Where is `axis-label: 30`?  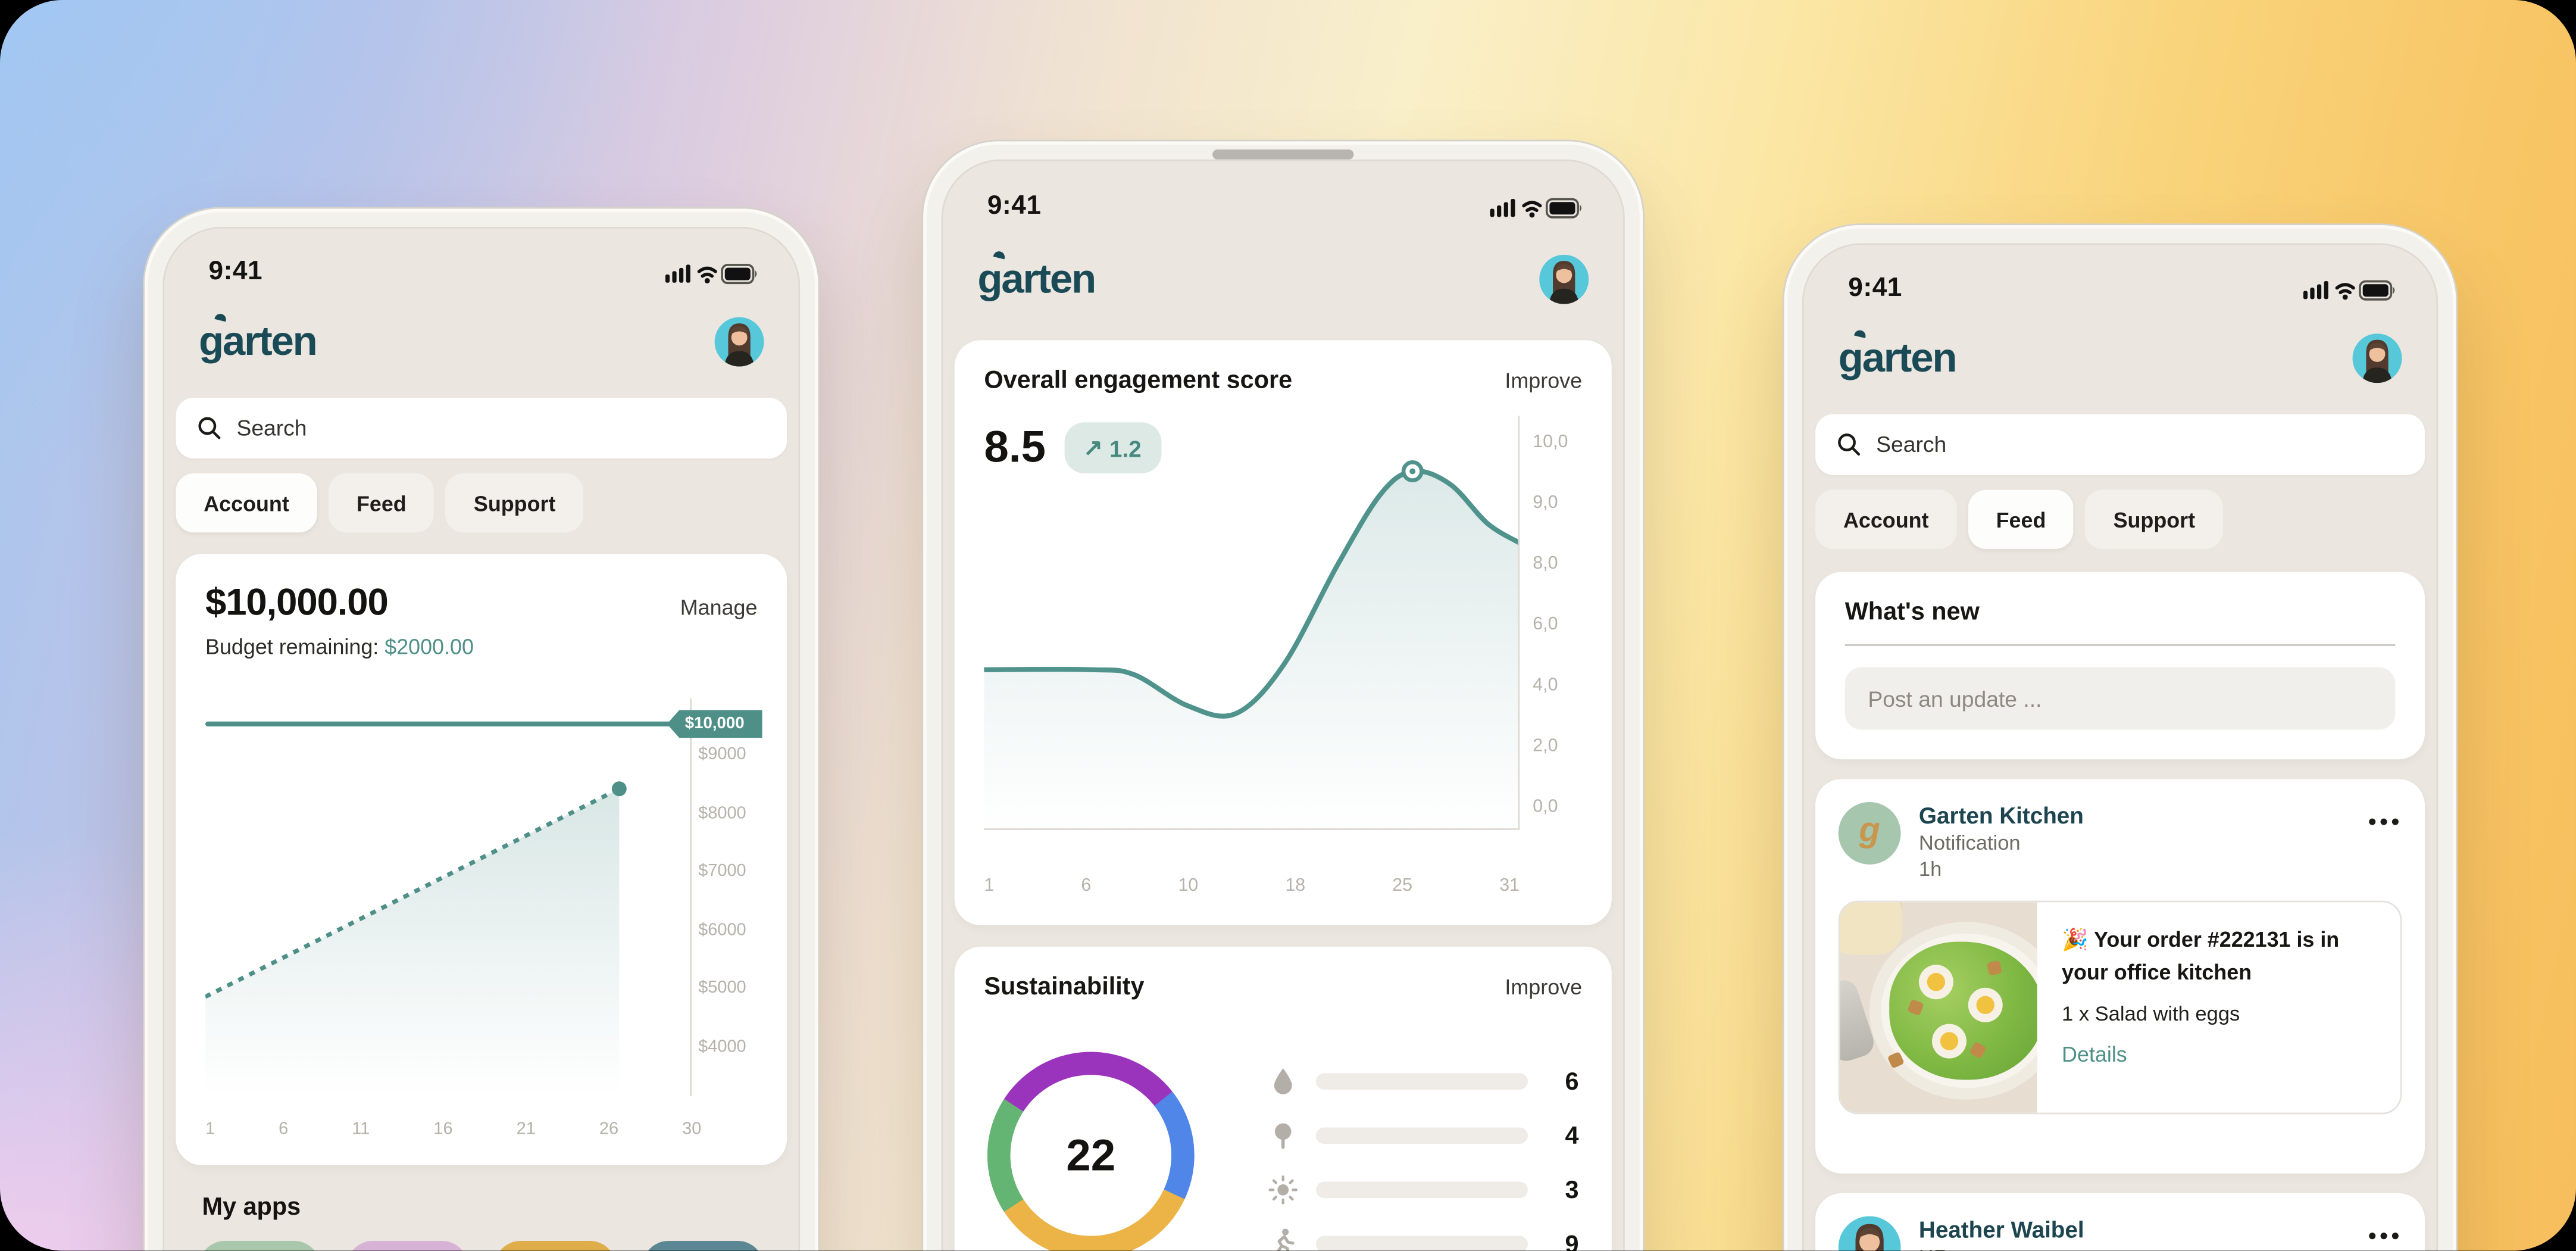 axis-label: 30 is located at coordinates (692, 1129).